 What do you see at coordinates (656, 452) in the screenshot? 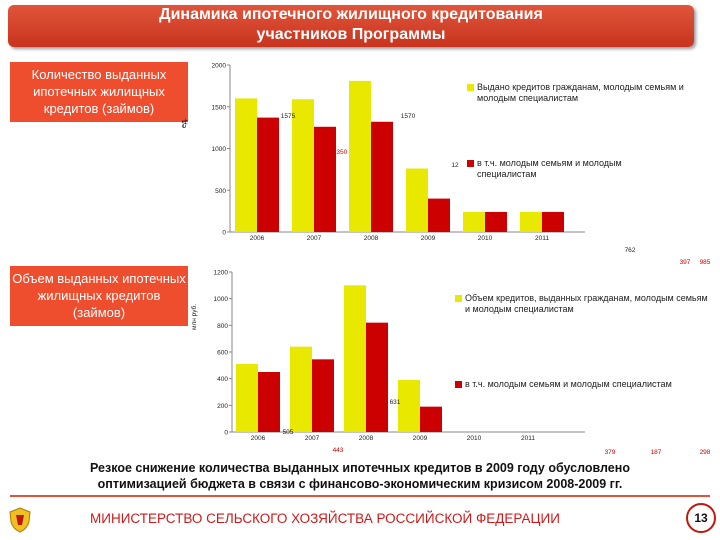
I see `data-annotation: 187` at bounding box center [656, 452].